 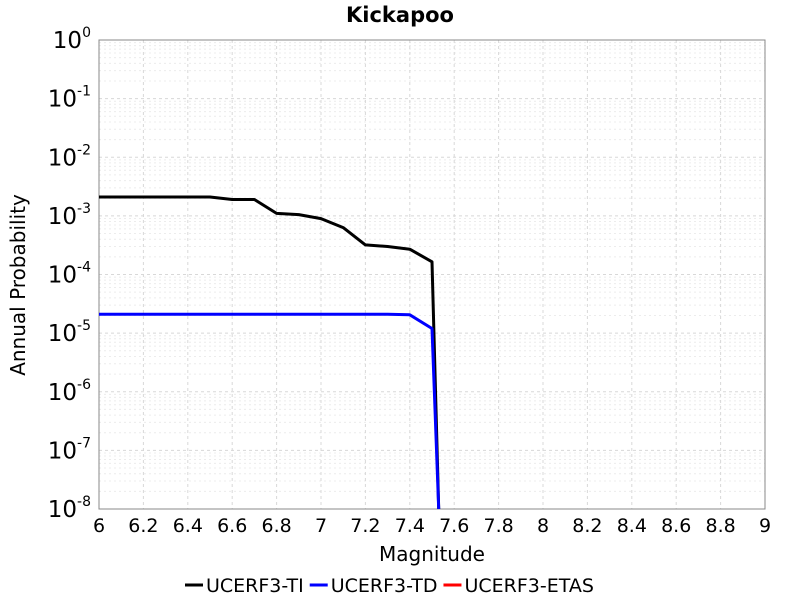 What do you see at coordinates (543, 526) in the screenshot?
I see `x-tick-label: 8` at bounding box center [543, 526].